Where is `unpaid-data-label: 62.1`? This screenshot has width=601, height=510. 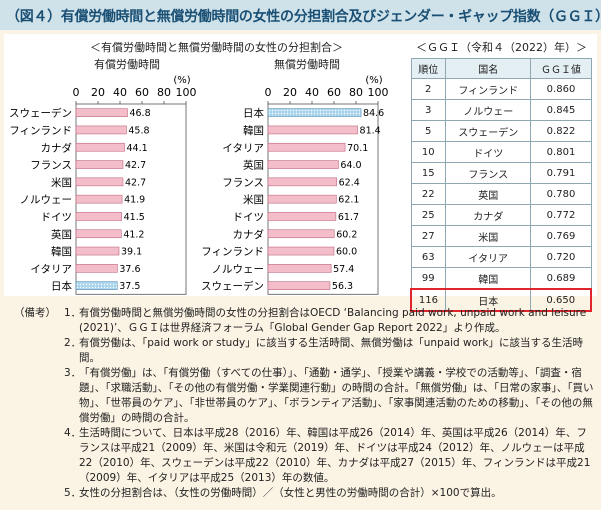 unpaid-data-label: 62.1 is located at coordinates (348, 200).